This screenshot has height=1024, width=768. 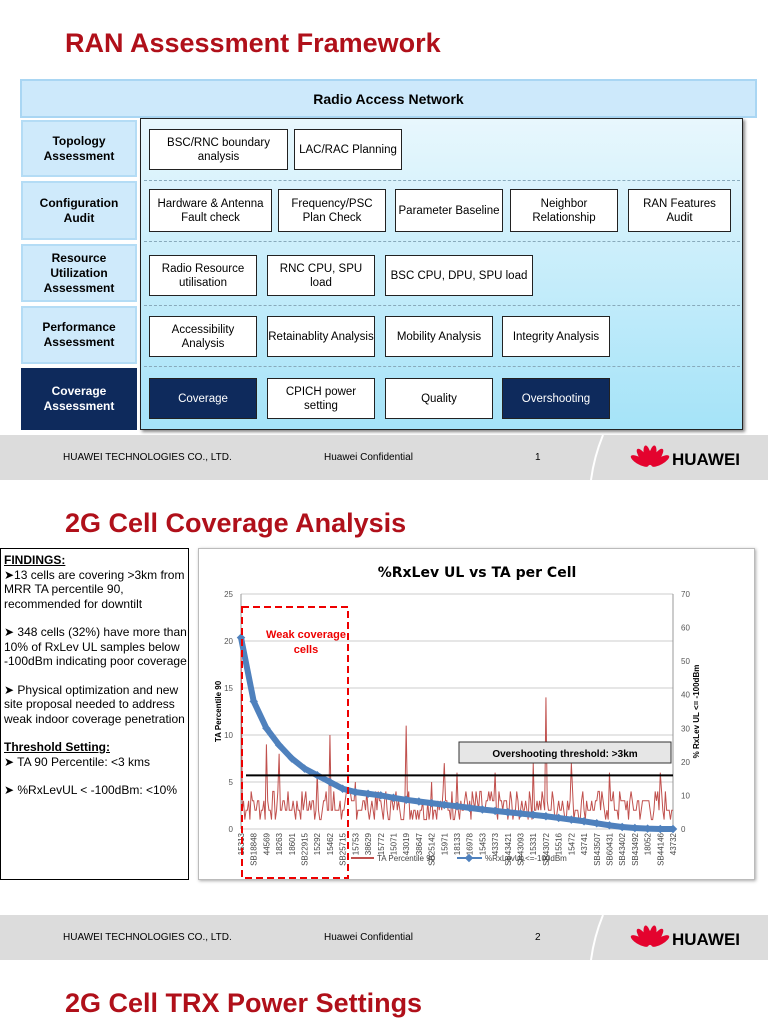 What do you see at coordinates (685, 628) in the screenshot?
I see `y2-tick-label: 60` at bounding box center [685, 628].